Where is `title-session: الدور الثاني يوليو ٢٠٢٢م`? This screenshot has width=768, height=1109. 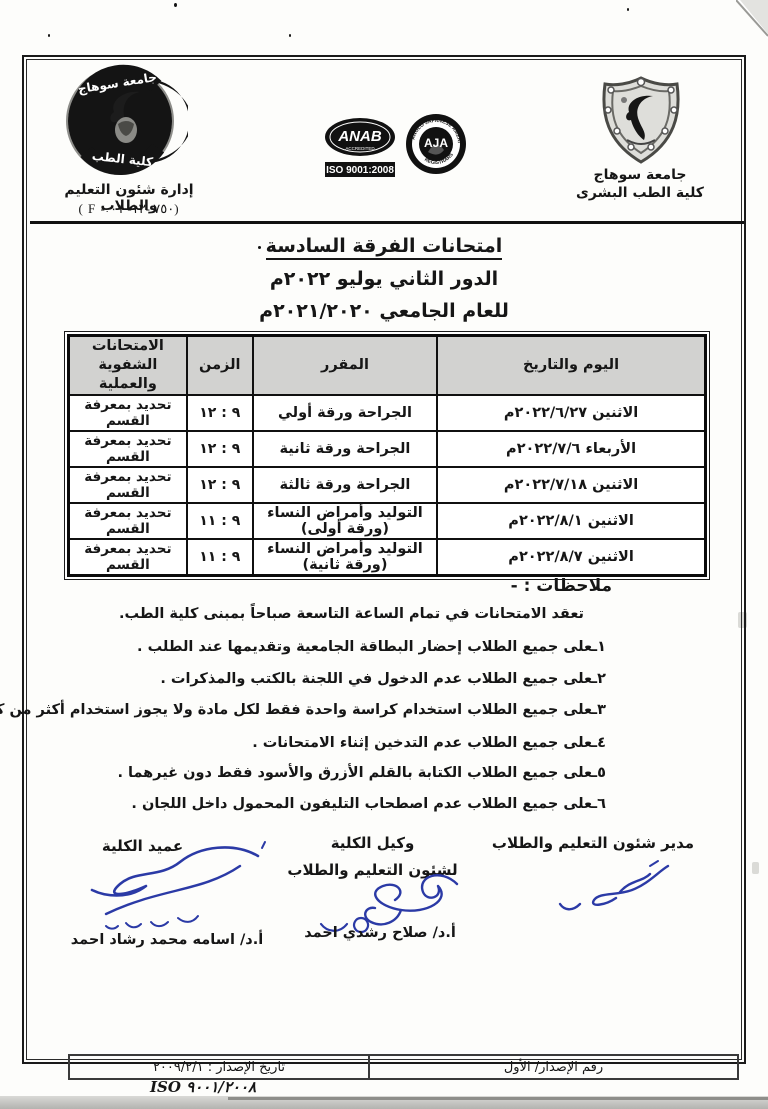
title-session: الدور الثاني يوليو ٢٠٢٢م is located at coordinates (384, 279).